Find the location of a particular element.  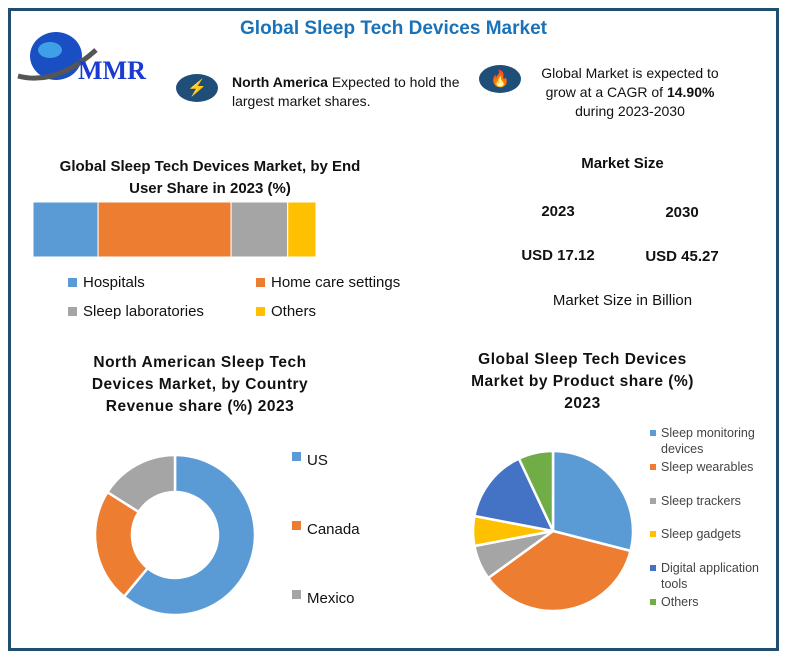

legend-item-digital-application-tools: Digital application tools is located at coordinates (705, 577).